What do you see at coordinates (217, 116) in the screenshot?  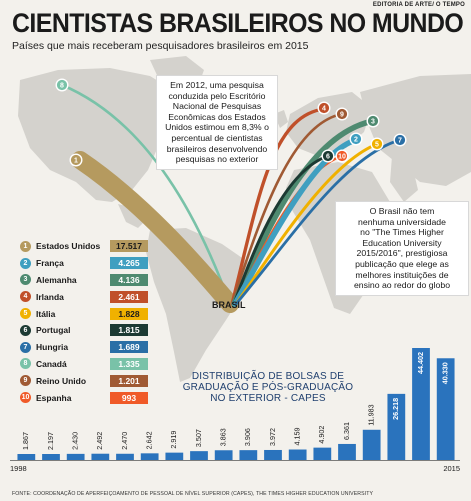 I see `callout-survey-line: Econômicas dos Estados` at bounding box center [217, 116].